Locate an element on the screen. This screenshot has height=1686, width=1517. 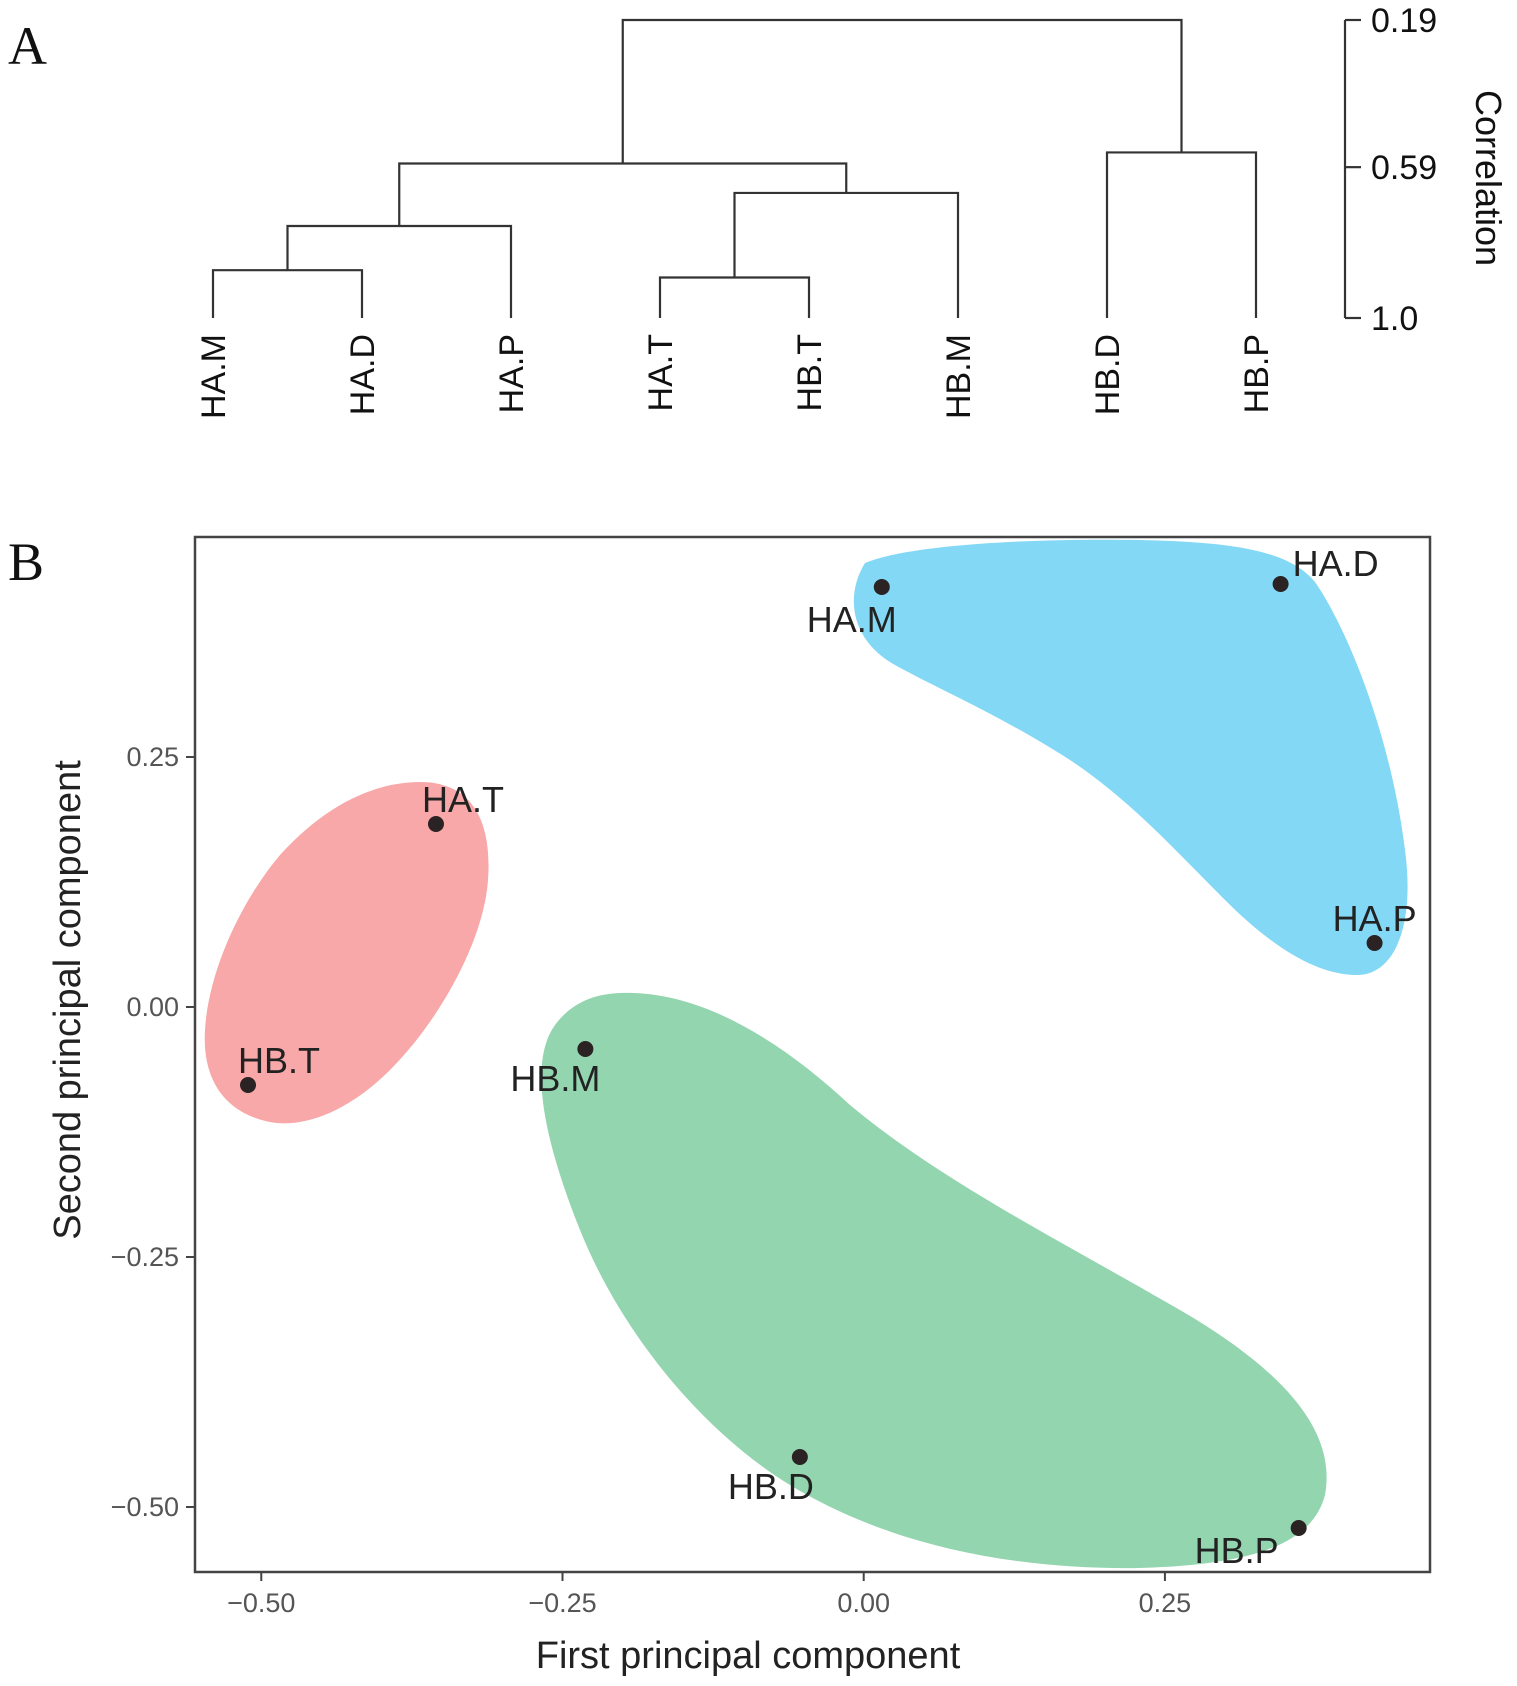
dendrogram-leaf-label: HA.T is located at coordinates (661, 372).